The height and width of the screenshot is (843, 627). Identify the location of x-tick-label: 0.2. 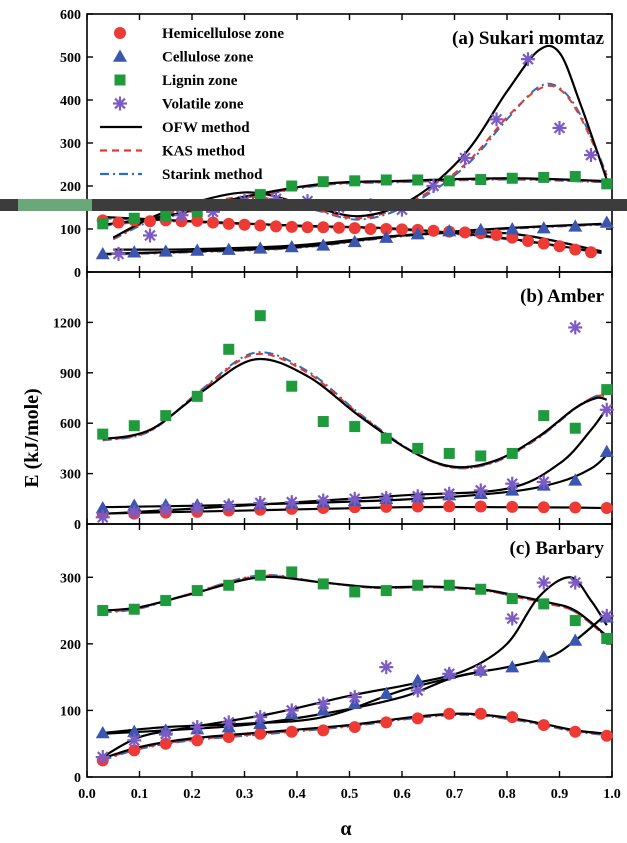
(192, 794).